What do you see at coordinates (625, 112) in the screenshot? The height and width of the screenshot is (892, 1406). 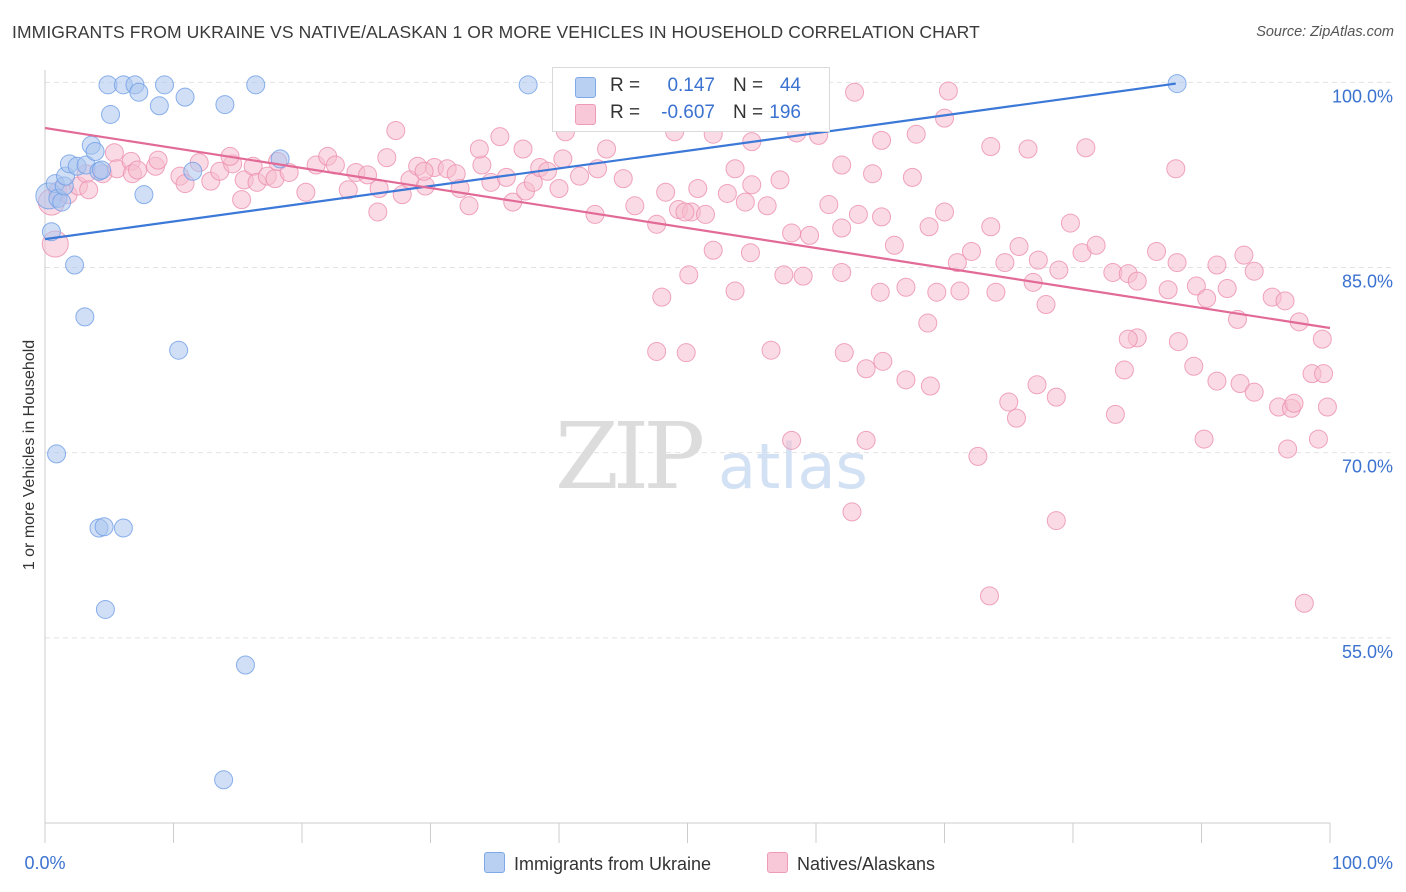 I see `legend-r-label: R =` at bounding box center [625, 112].